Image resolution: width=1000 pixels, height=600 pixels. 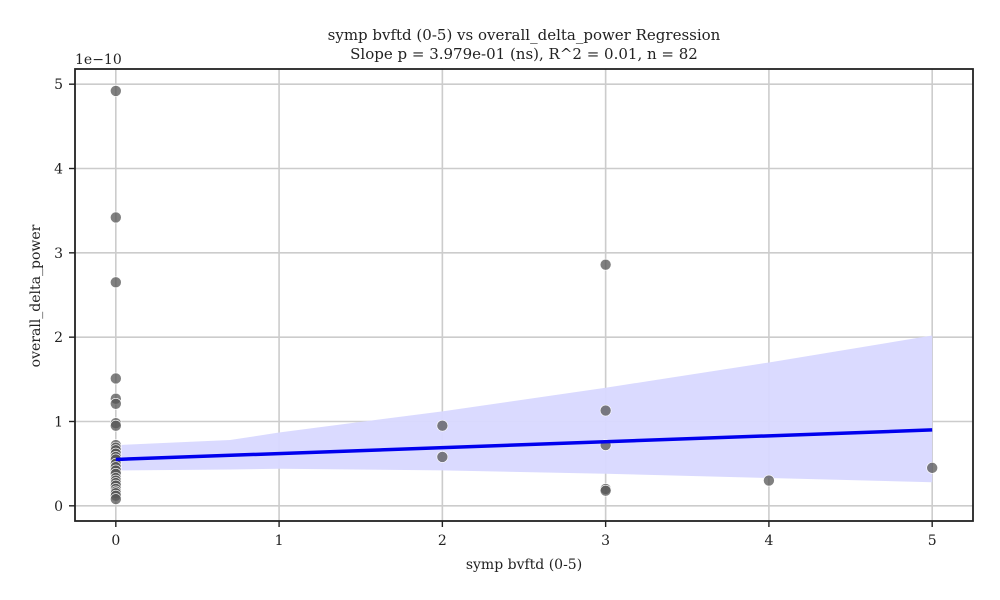 What do you see at coordinates (58, 85) in the screenshot?
I see `y-tick-label: 5` at bounding box center [58, 85].